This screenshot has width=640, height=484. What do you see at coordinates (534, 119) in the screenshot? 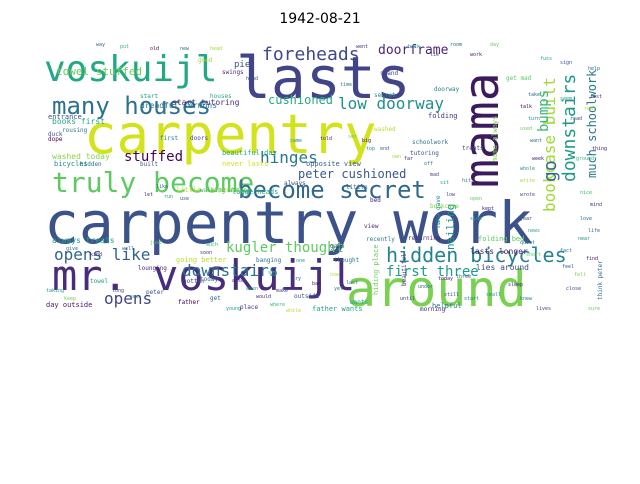
I see `cloud-word: turn` at bounding box center [534, 119].